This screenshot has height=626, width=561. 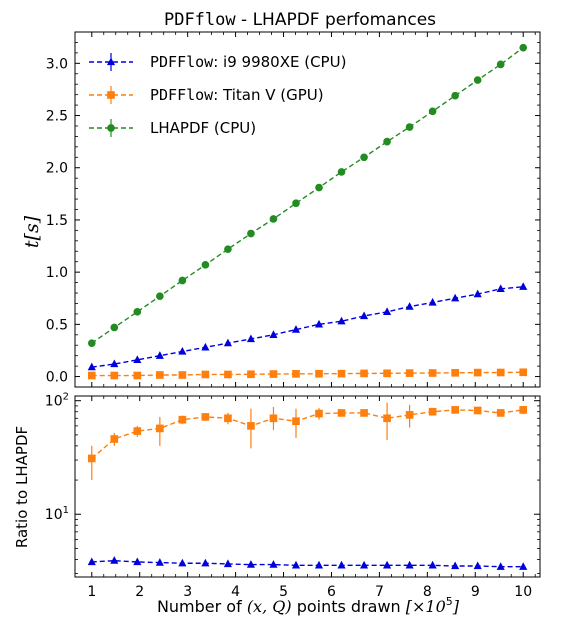 What do you see at coordinates (66, 510) in the screenshot?
I see `bottom-y-tick-exp: 1` at bounding box center [66, 510].